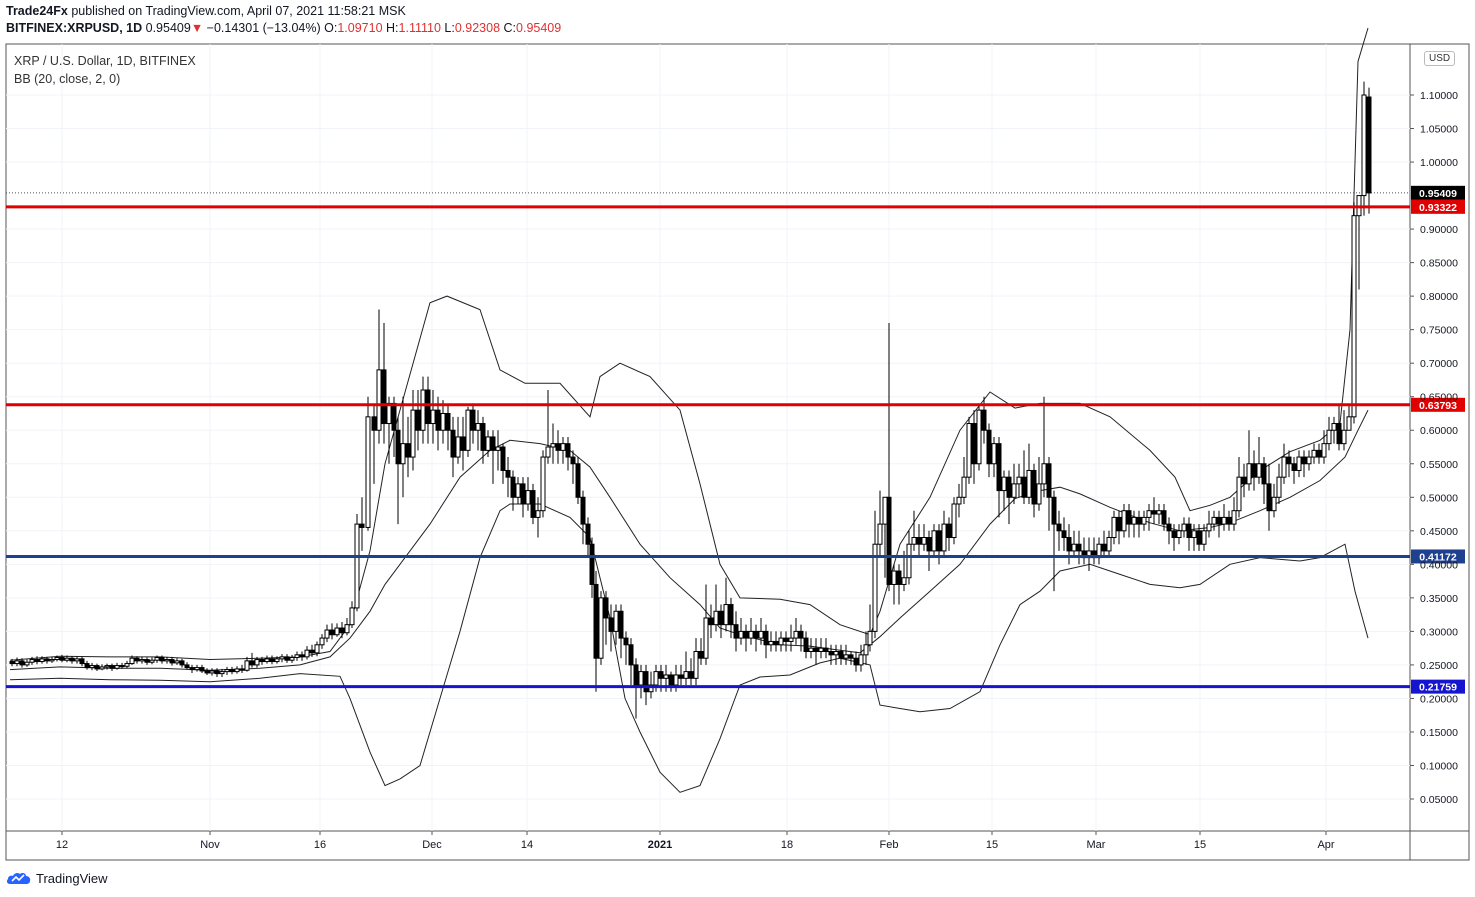 This screenshot has height=897, width=1475. What do you see at coordinates (57, 878) in the screenshot?
I see `tradingview-logo: TradingView` at bounding box center [57, 878].